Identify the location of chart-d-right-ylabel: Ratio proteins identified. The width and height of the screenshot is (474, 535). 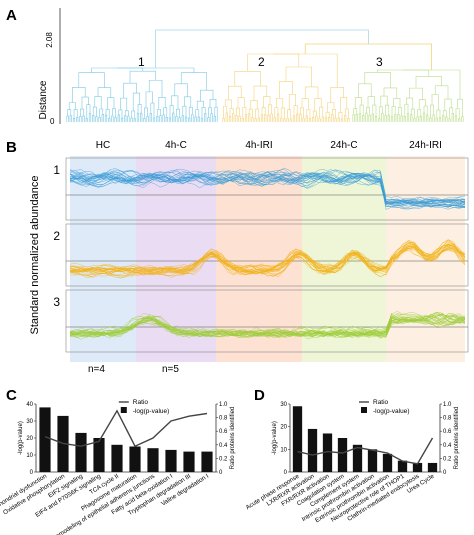
(457, 438).